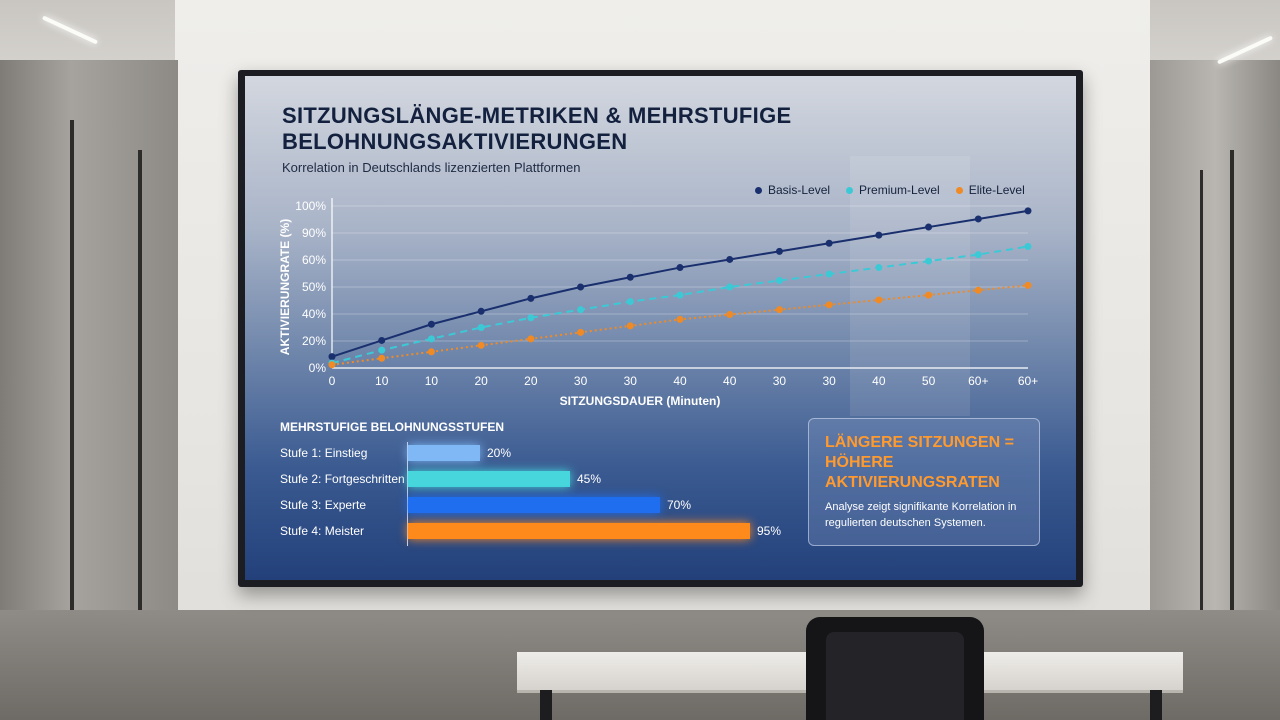  I want to click on legend-label: Elite-Level, so click(996, 190).